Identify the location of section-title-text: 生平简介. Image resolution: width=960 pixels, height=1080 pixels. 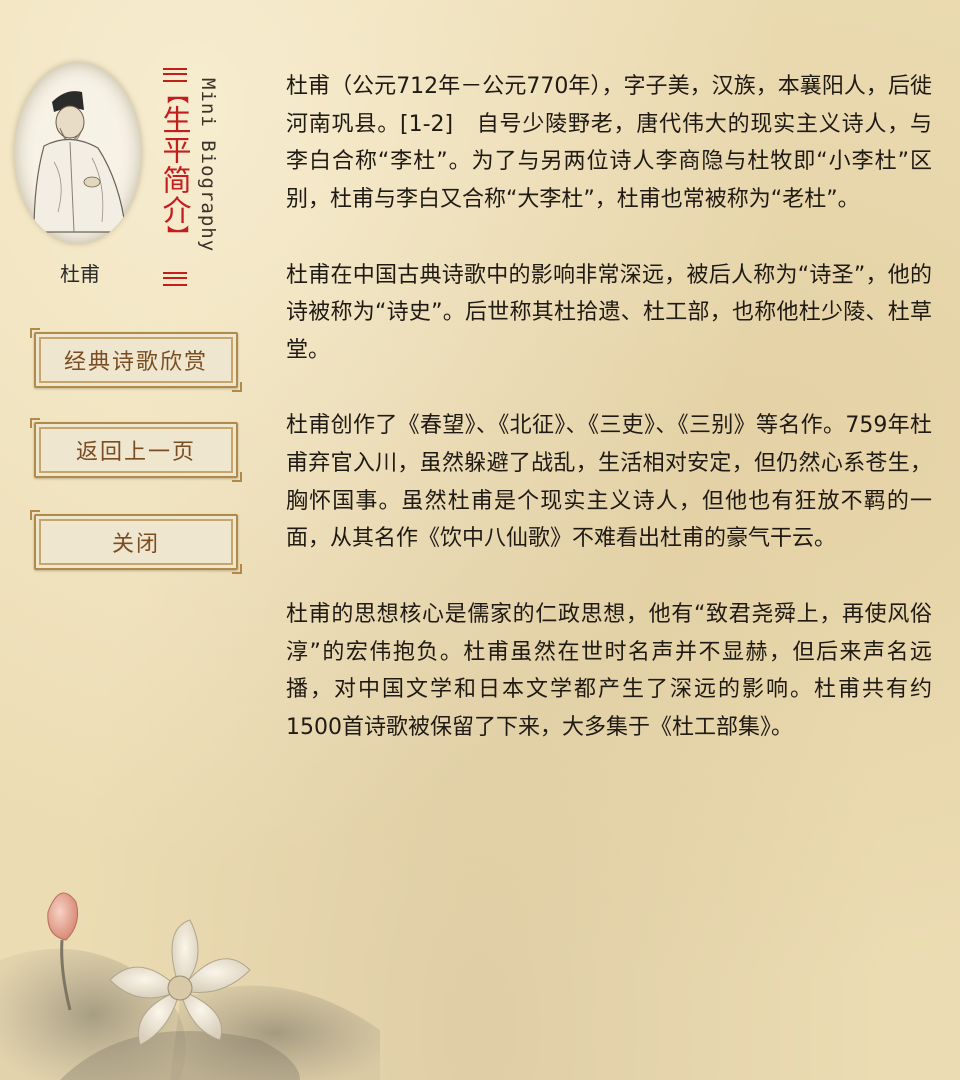
(175, 165).